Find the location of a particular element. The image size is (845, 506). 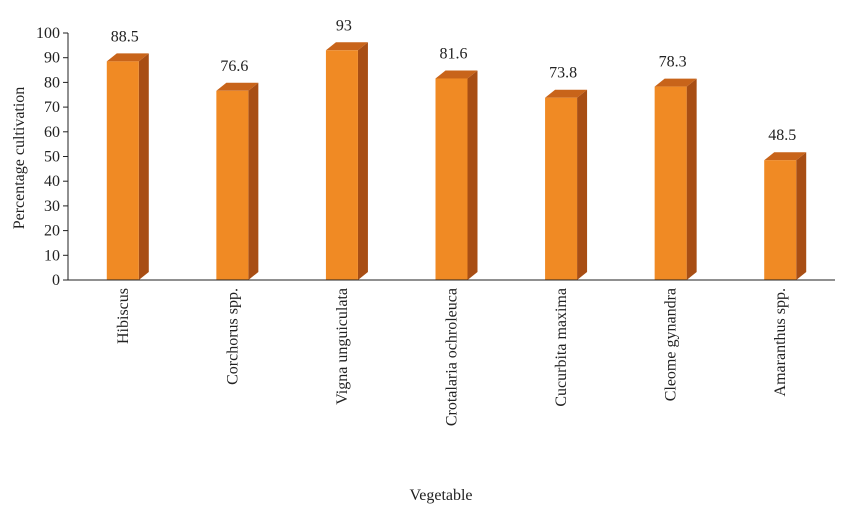

value-label: 76.6 is located at coordinates (234, 66).